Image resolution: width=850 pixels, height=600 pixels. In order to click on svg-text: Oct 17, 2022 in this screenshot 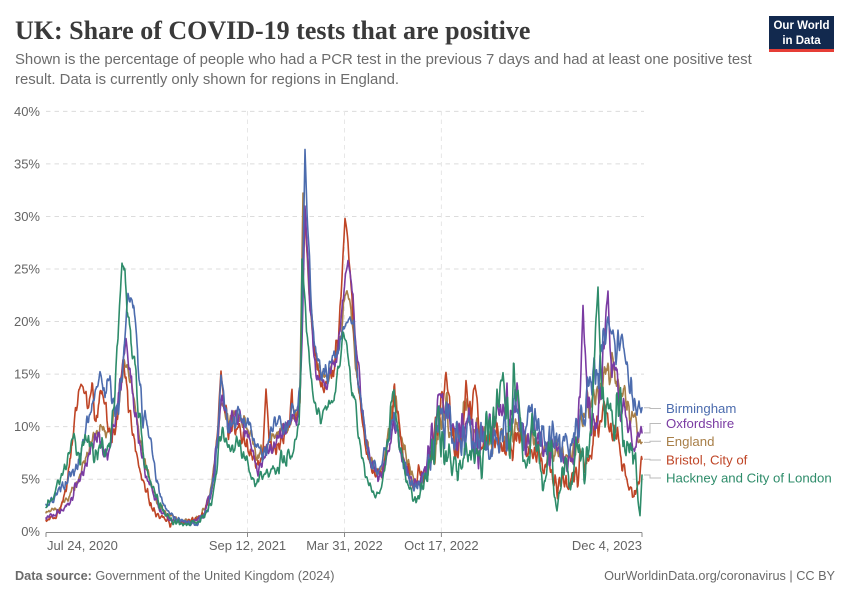, I will do `click(441, 545)`.